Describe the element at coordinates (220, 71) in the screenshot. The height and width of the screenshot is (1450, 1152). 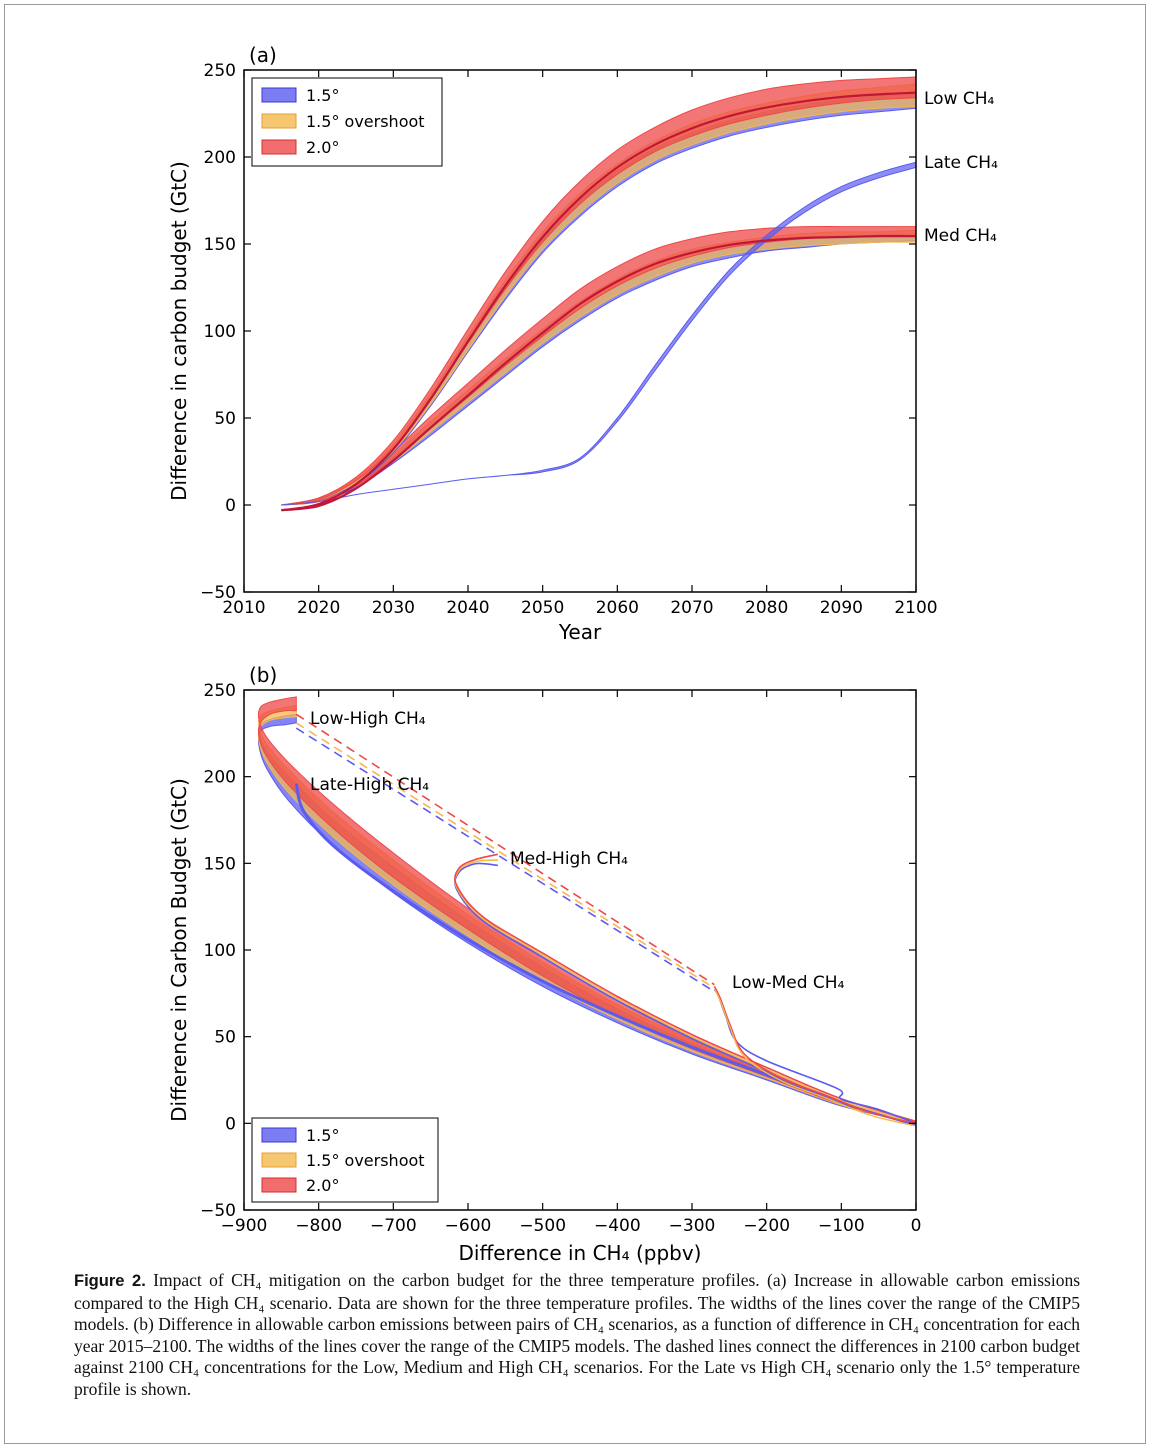
I see `panel-a-y-tick-label: 250` at that location.